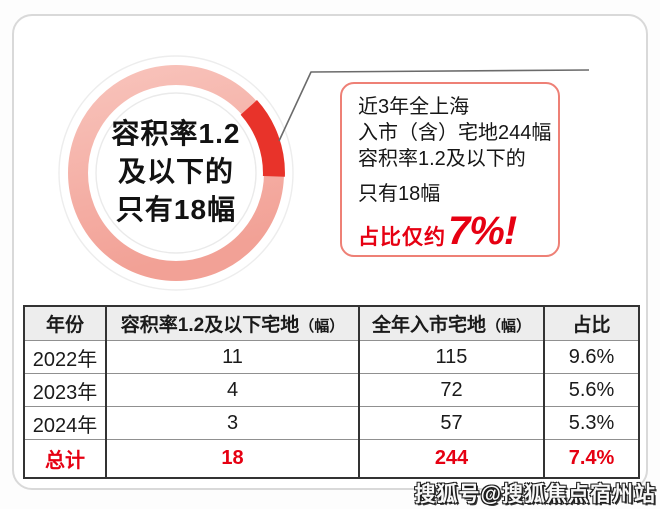 The image size is (660, 509). Describe the element at coordinates (65, 357) in the screenshot. I see `cell-year: 2022年` at that location.